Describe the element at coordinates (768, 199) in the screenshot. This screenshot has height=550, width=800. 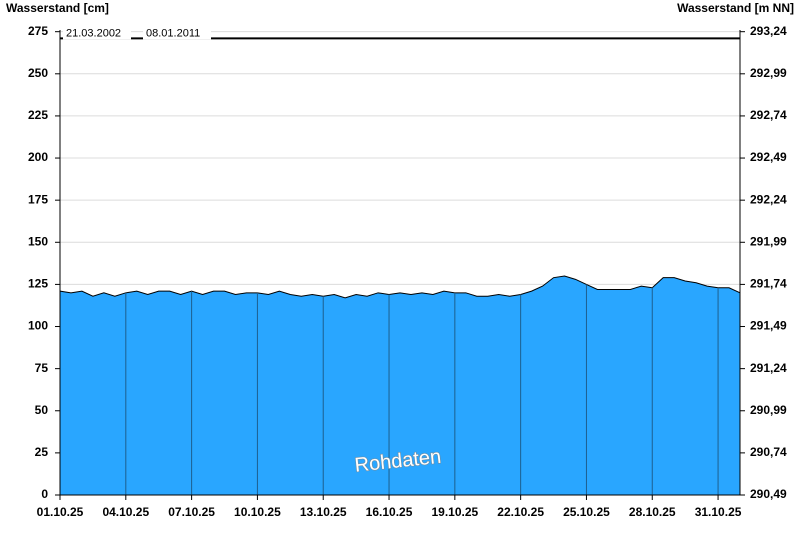
I see `y2-tick-label: 292,24` at that location.